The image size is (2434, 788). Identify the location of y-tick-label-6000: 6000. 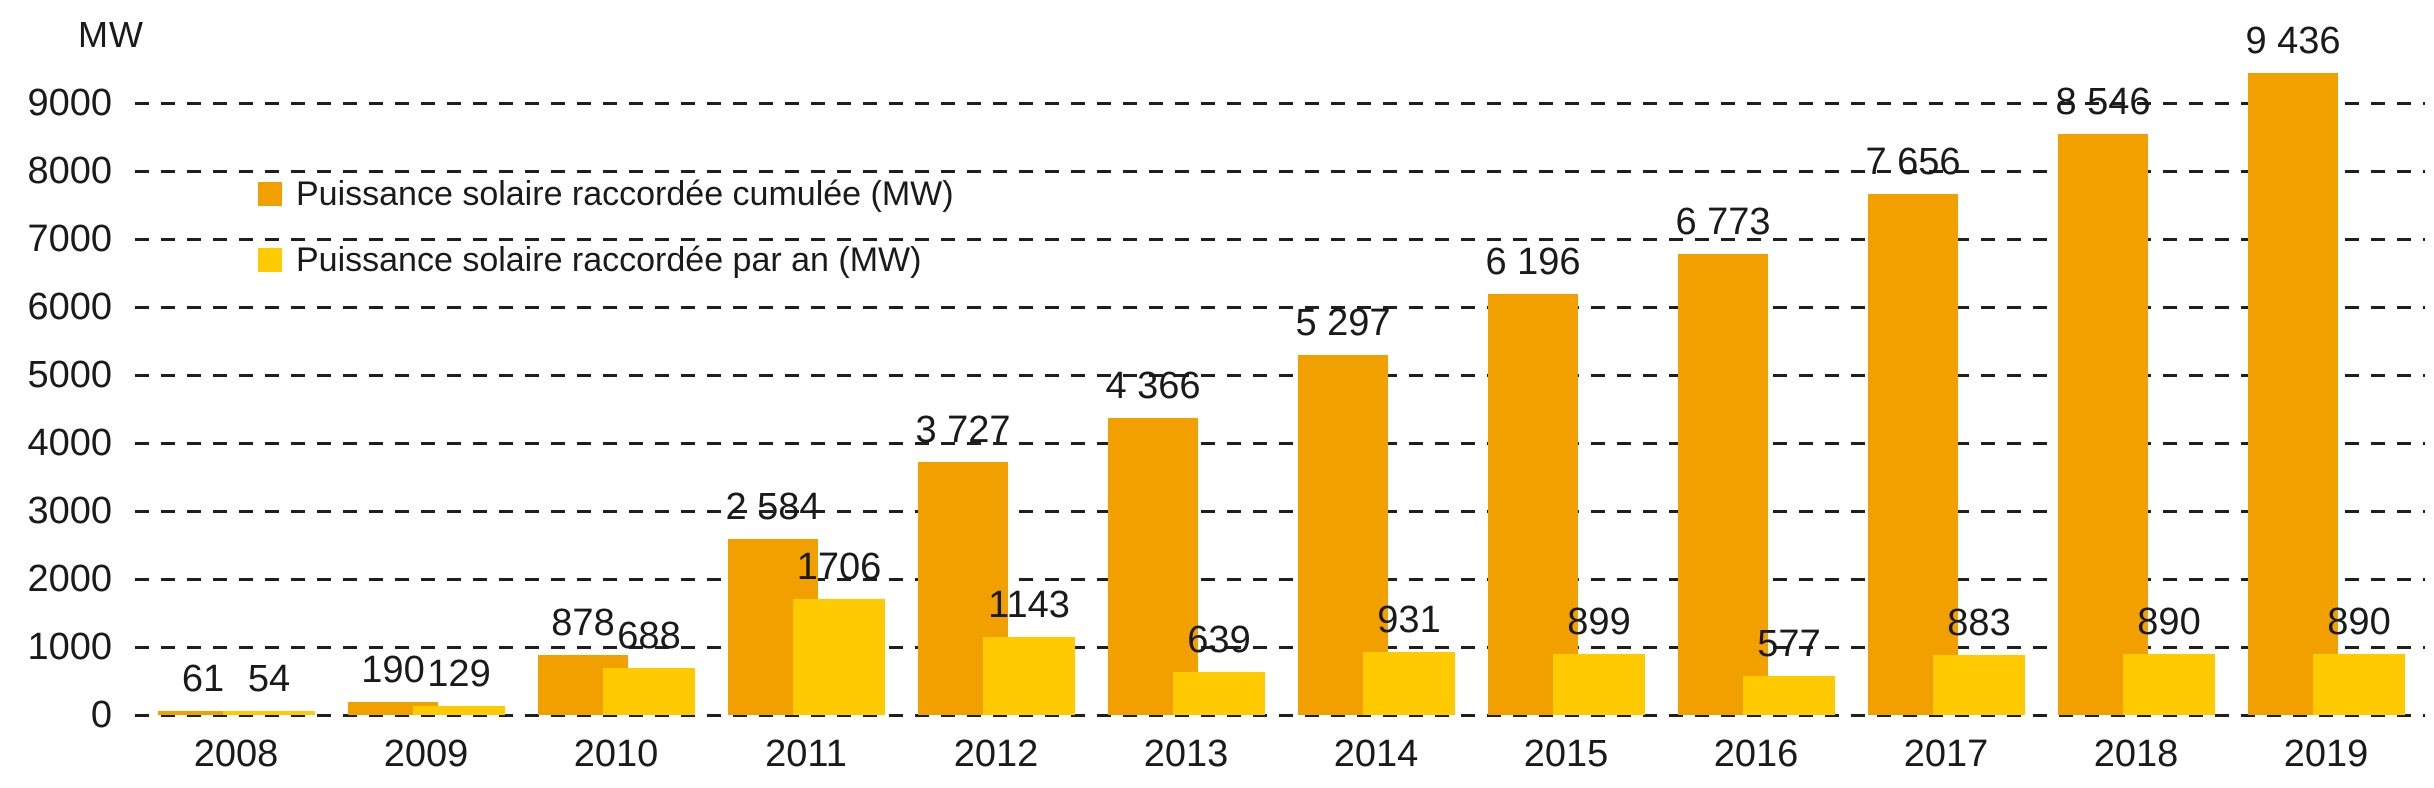
(69, 307).